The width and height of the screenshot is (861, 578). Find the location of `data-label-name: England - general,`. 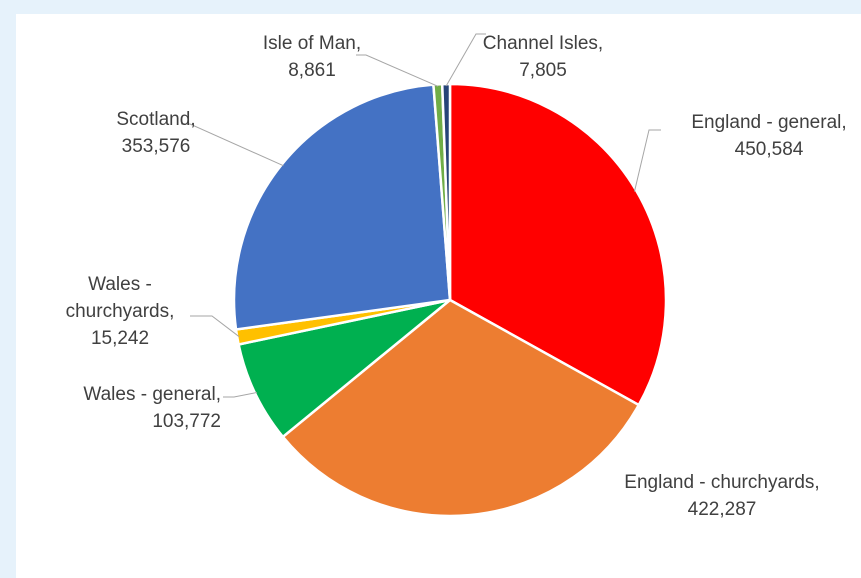

data-label-name: England - general, is located at coordinates (768, 122).